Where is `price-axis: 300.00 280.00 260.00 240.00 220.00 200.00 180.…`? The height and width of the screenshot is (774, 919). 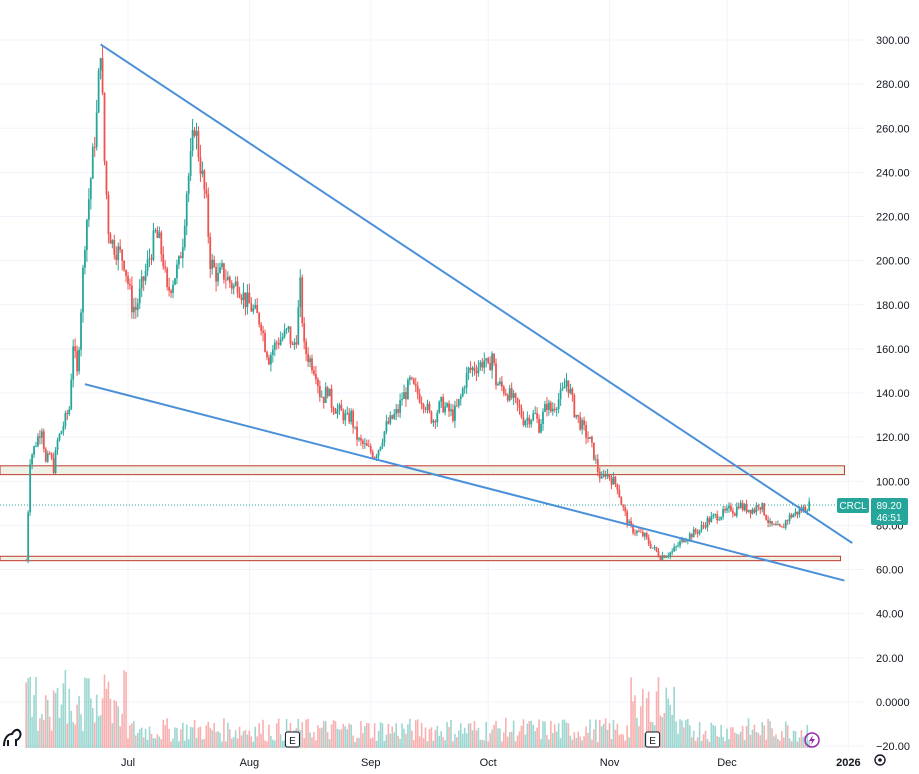
price-axis: 300.00 280.00 260.00 240.00 220.00 200.00 180.… is located at coordinates (893, 394).